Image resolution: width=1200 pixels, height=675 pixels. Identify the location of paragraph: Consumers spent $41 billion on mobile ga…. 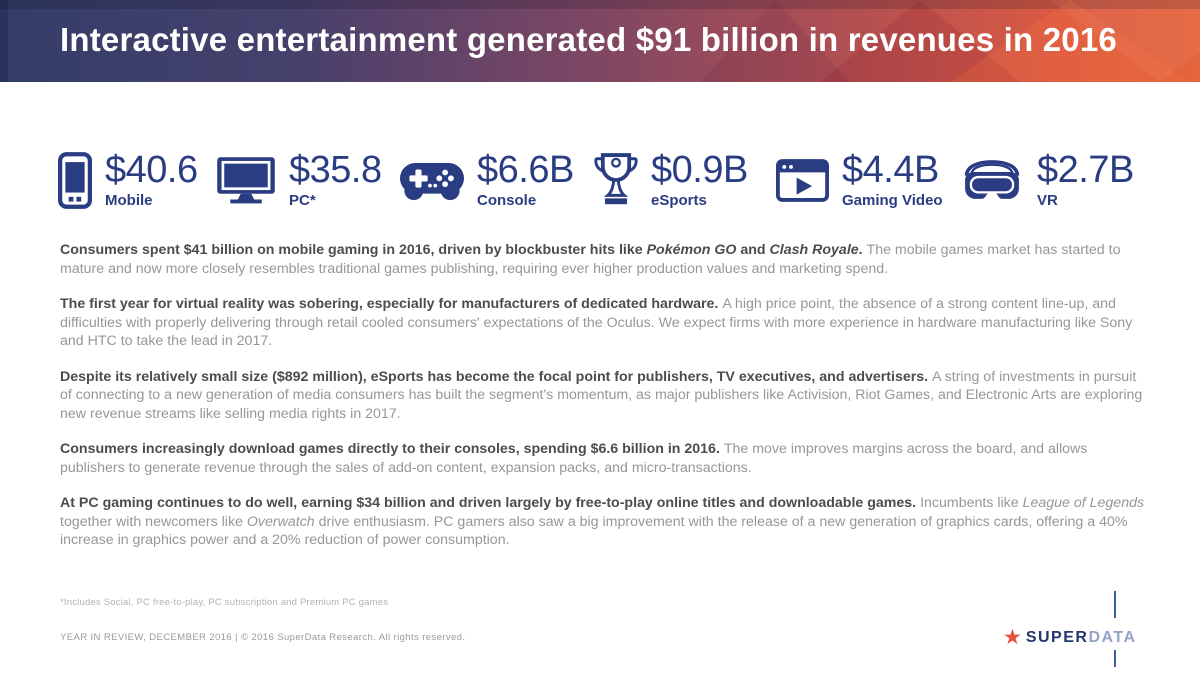
(604, 259).